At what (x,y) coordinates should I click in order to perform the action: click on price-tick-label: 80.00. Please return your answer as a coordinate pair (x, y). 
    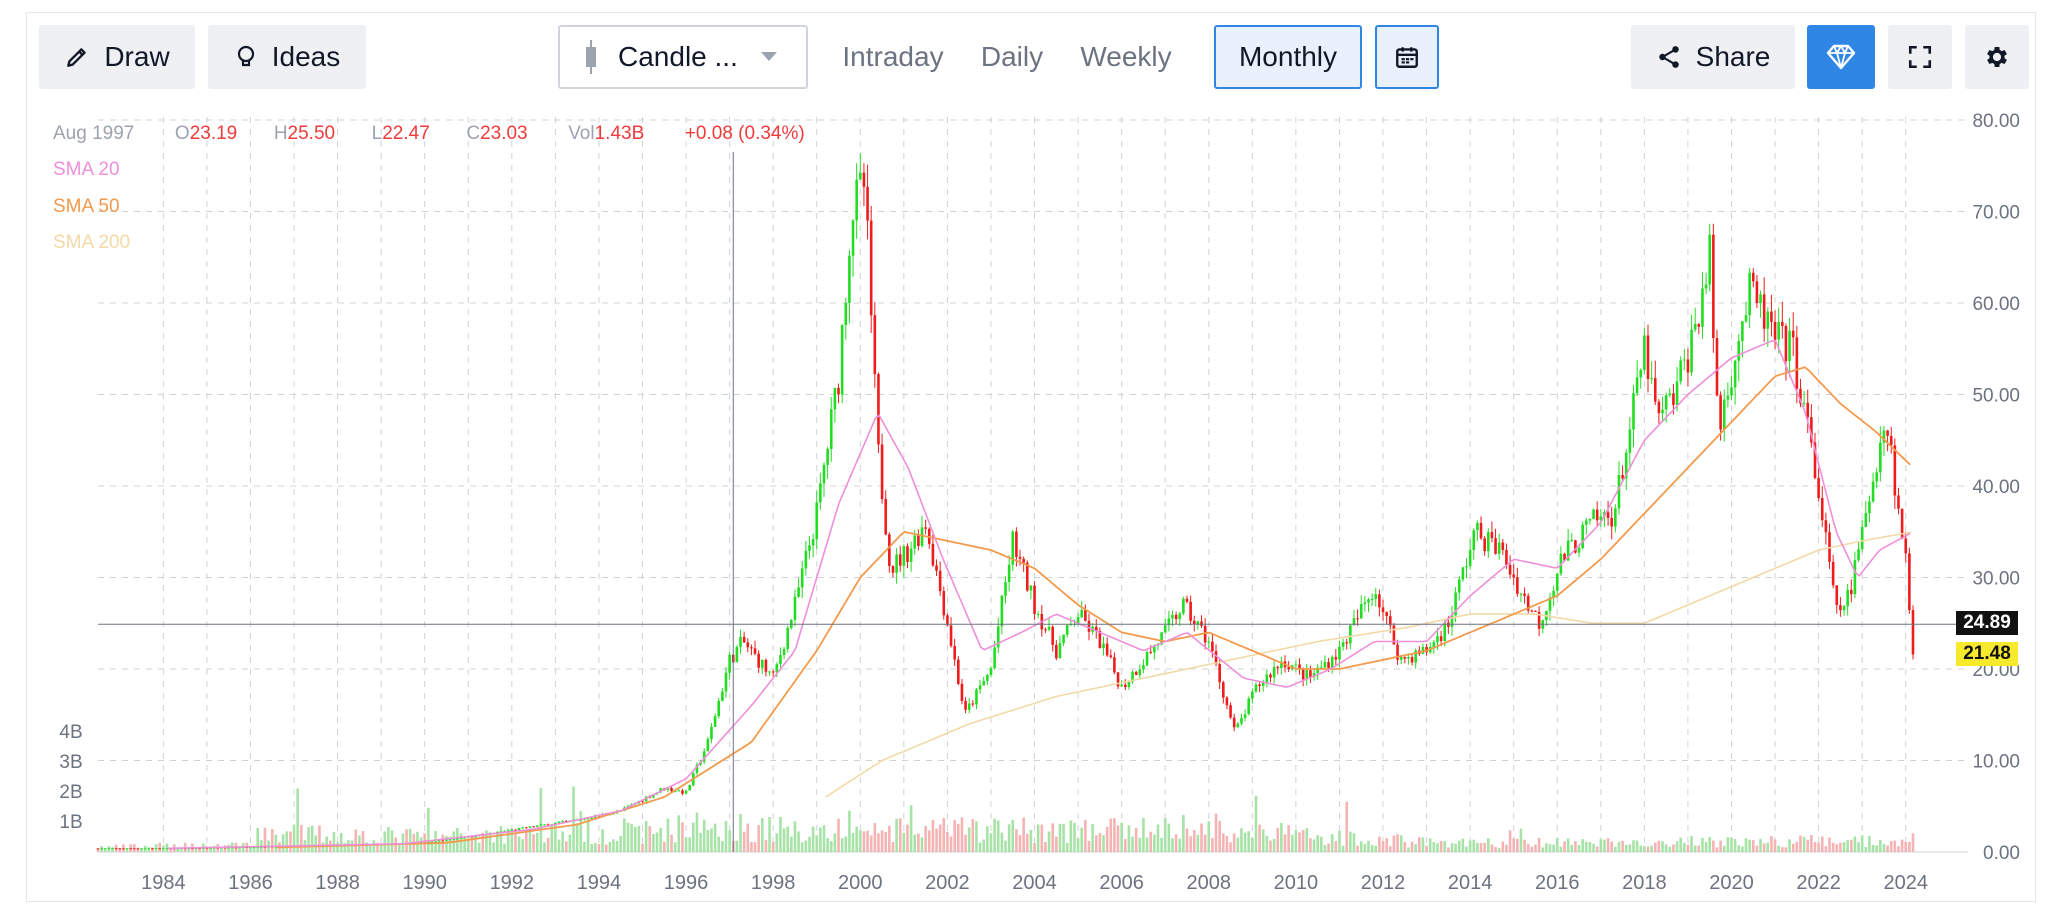
    Looking at the image, I should click on (1996, 121).